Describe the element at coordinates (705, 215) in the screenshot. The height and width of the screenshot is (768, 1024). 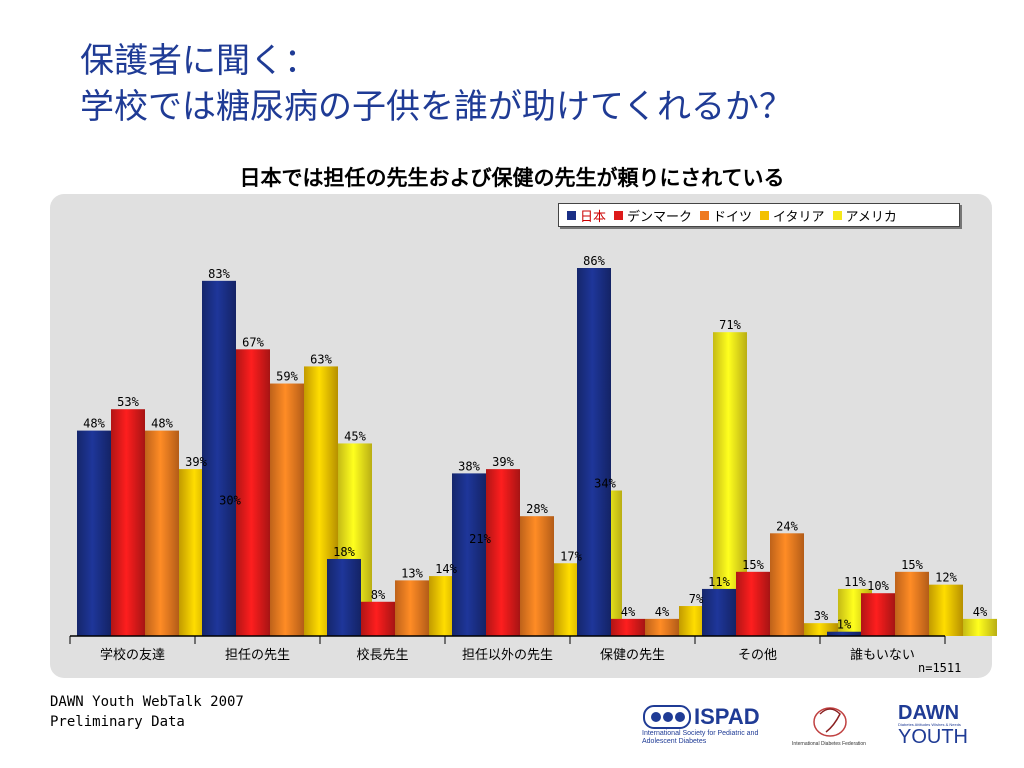
I see `legend-swatch-germany` at that location.